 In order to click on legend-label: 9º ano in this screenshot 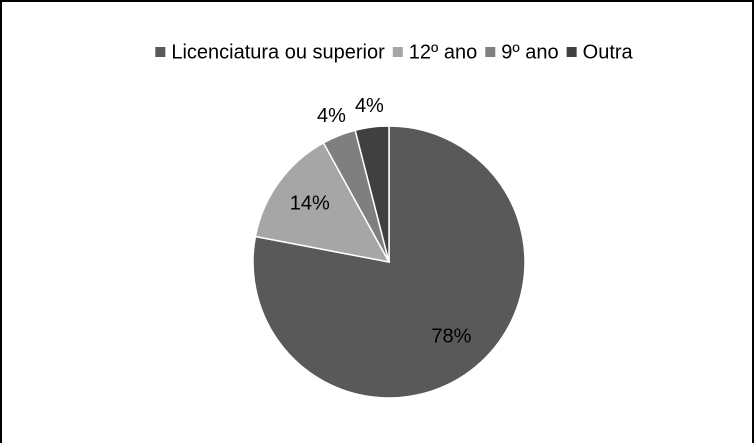, I will do `click(529, 52)`.